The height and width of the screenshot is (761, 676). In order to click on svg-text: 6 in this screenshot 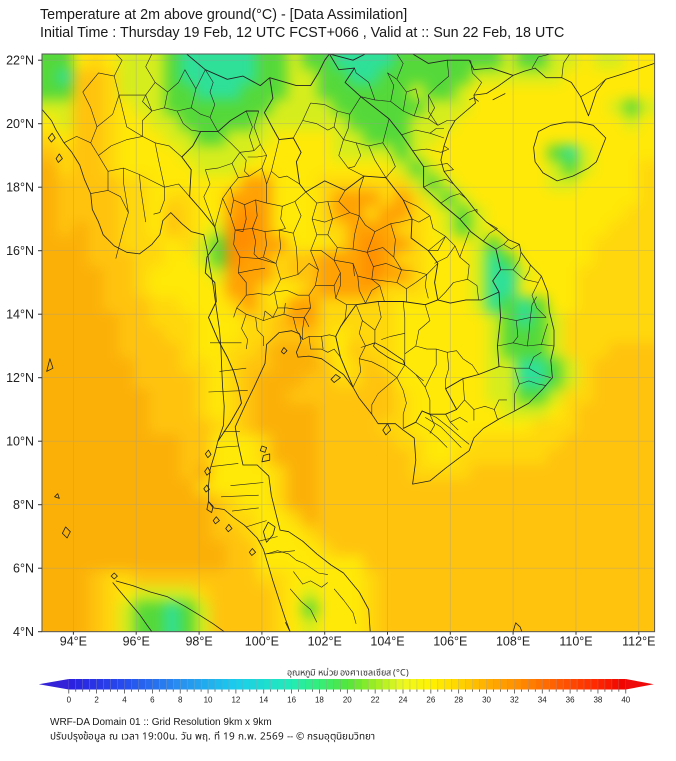, I will do `click(152, 700)`.